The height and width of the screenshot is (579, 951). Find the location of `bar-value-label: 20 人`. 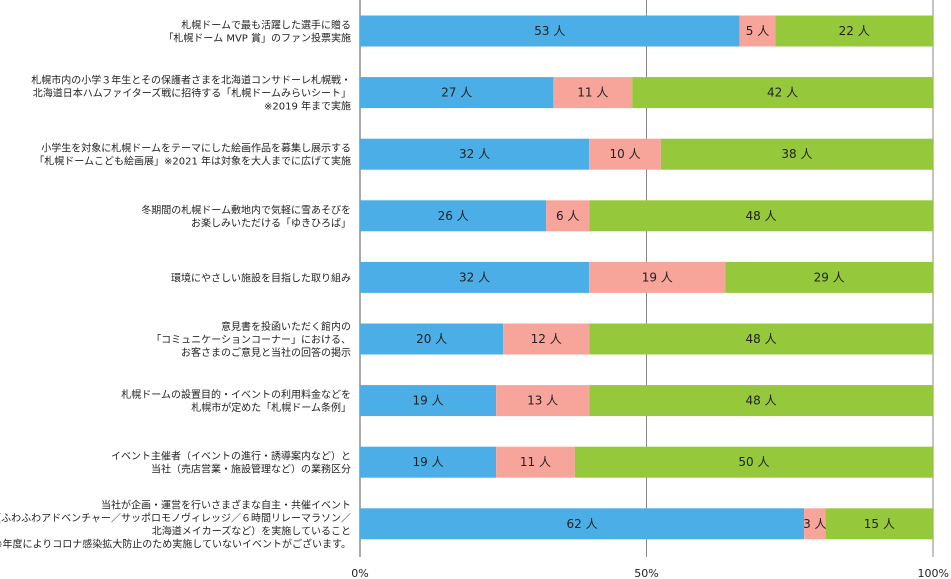

bar-value-label: 20 人 is located at coordinates (431, 339).